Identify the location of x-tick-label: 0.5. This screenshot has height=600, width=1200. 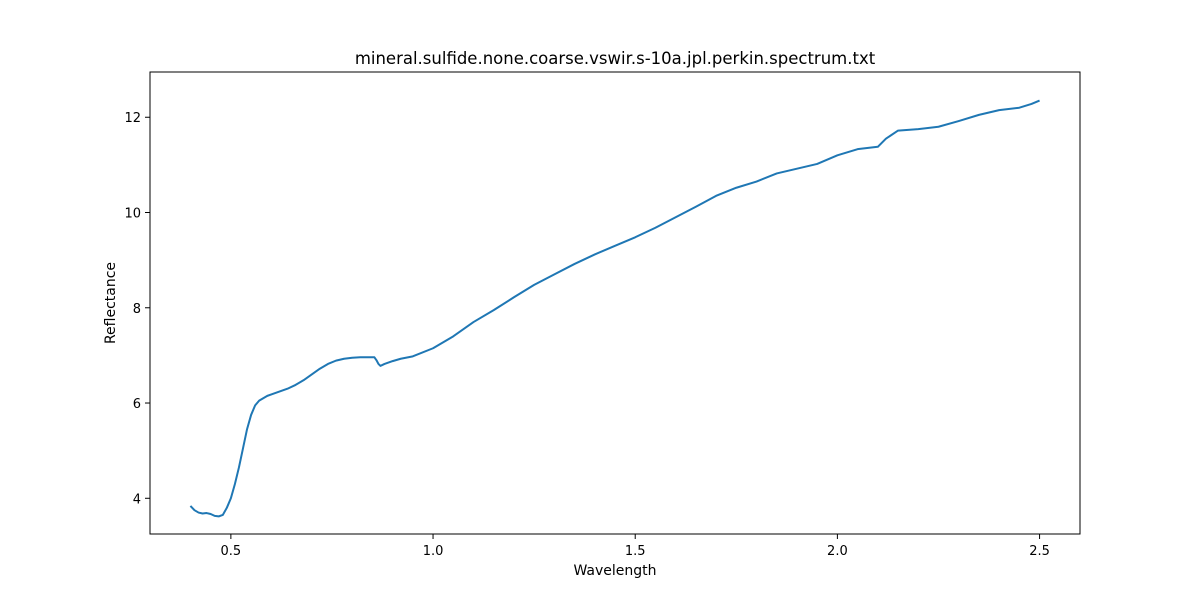
(231, 551).